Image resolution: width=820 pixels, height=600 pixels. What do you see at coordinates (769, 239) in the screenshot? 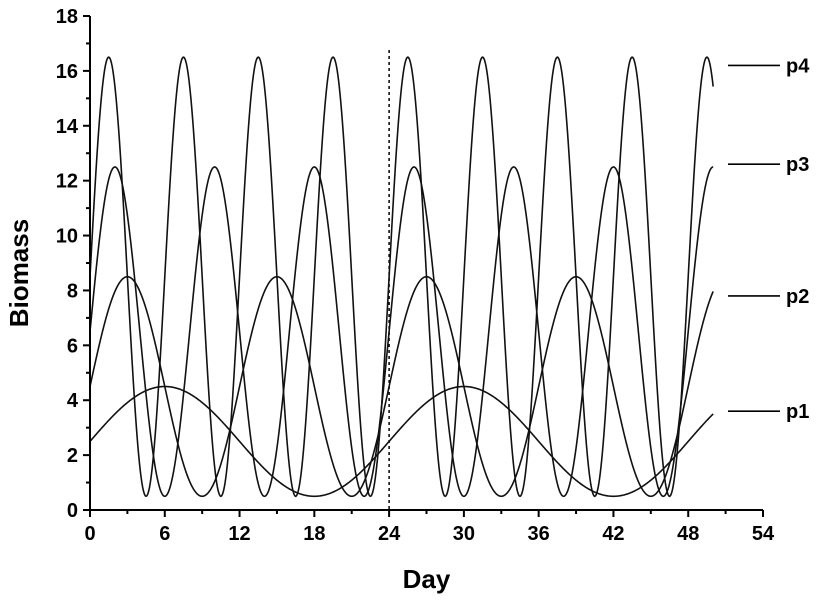
I see `series-labels: p4 p3 p2 p1` at bounding box center [769, 239].